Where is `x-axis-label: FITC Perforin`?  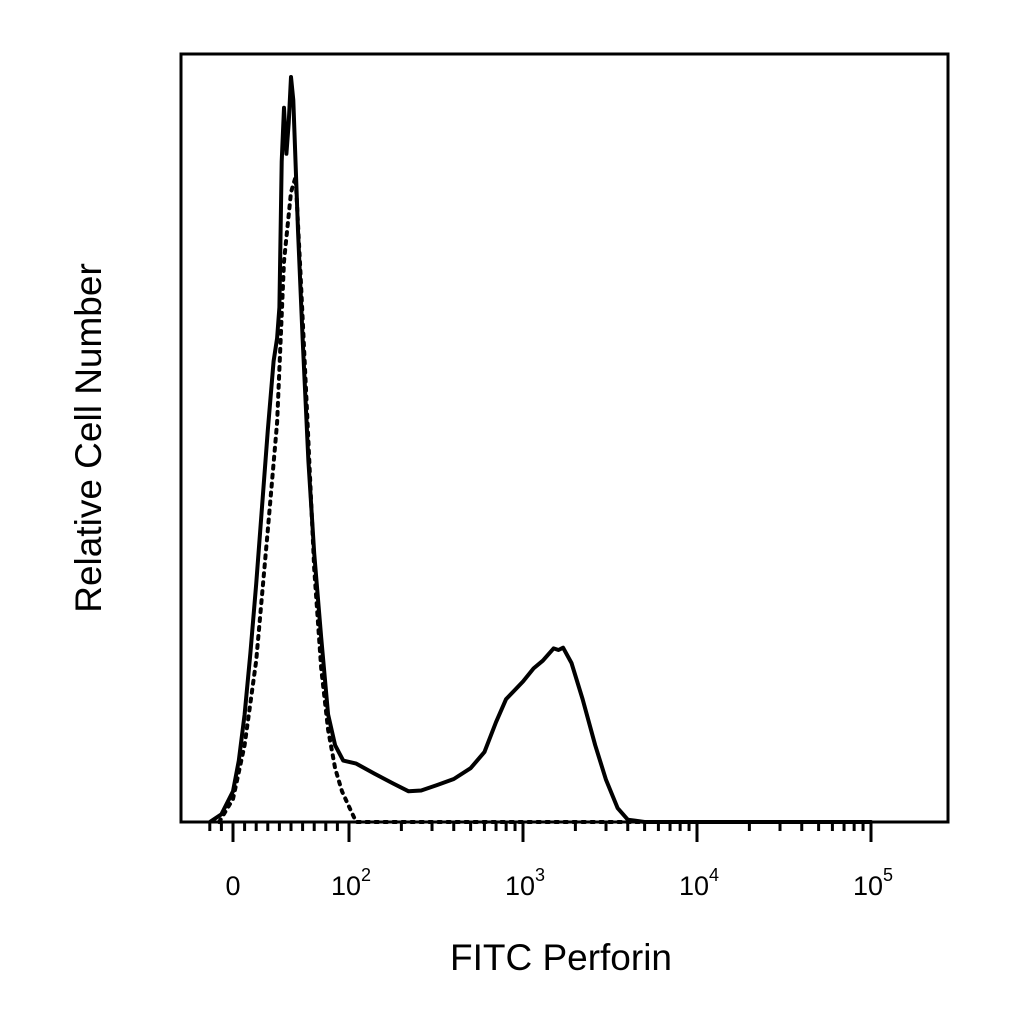
x-axis-label: FITC Perforin is located at coordinates (561, 957).